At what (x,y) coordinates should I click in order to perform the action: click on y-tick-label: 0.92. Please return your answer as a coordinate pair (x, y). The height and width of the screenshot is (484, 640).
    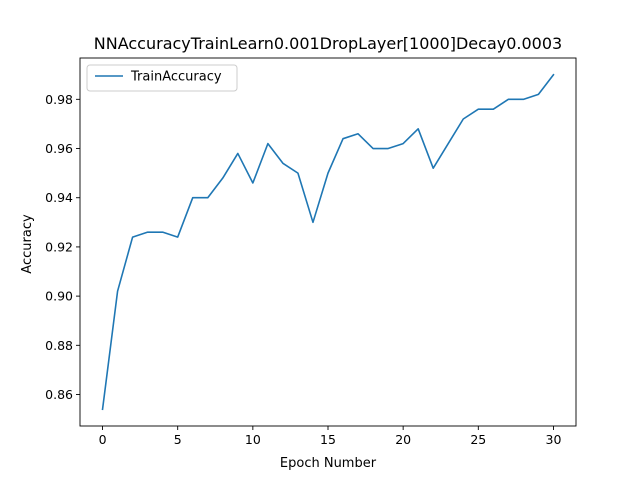
    Looking at the image, I should click on (59, 246).